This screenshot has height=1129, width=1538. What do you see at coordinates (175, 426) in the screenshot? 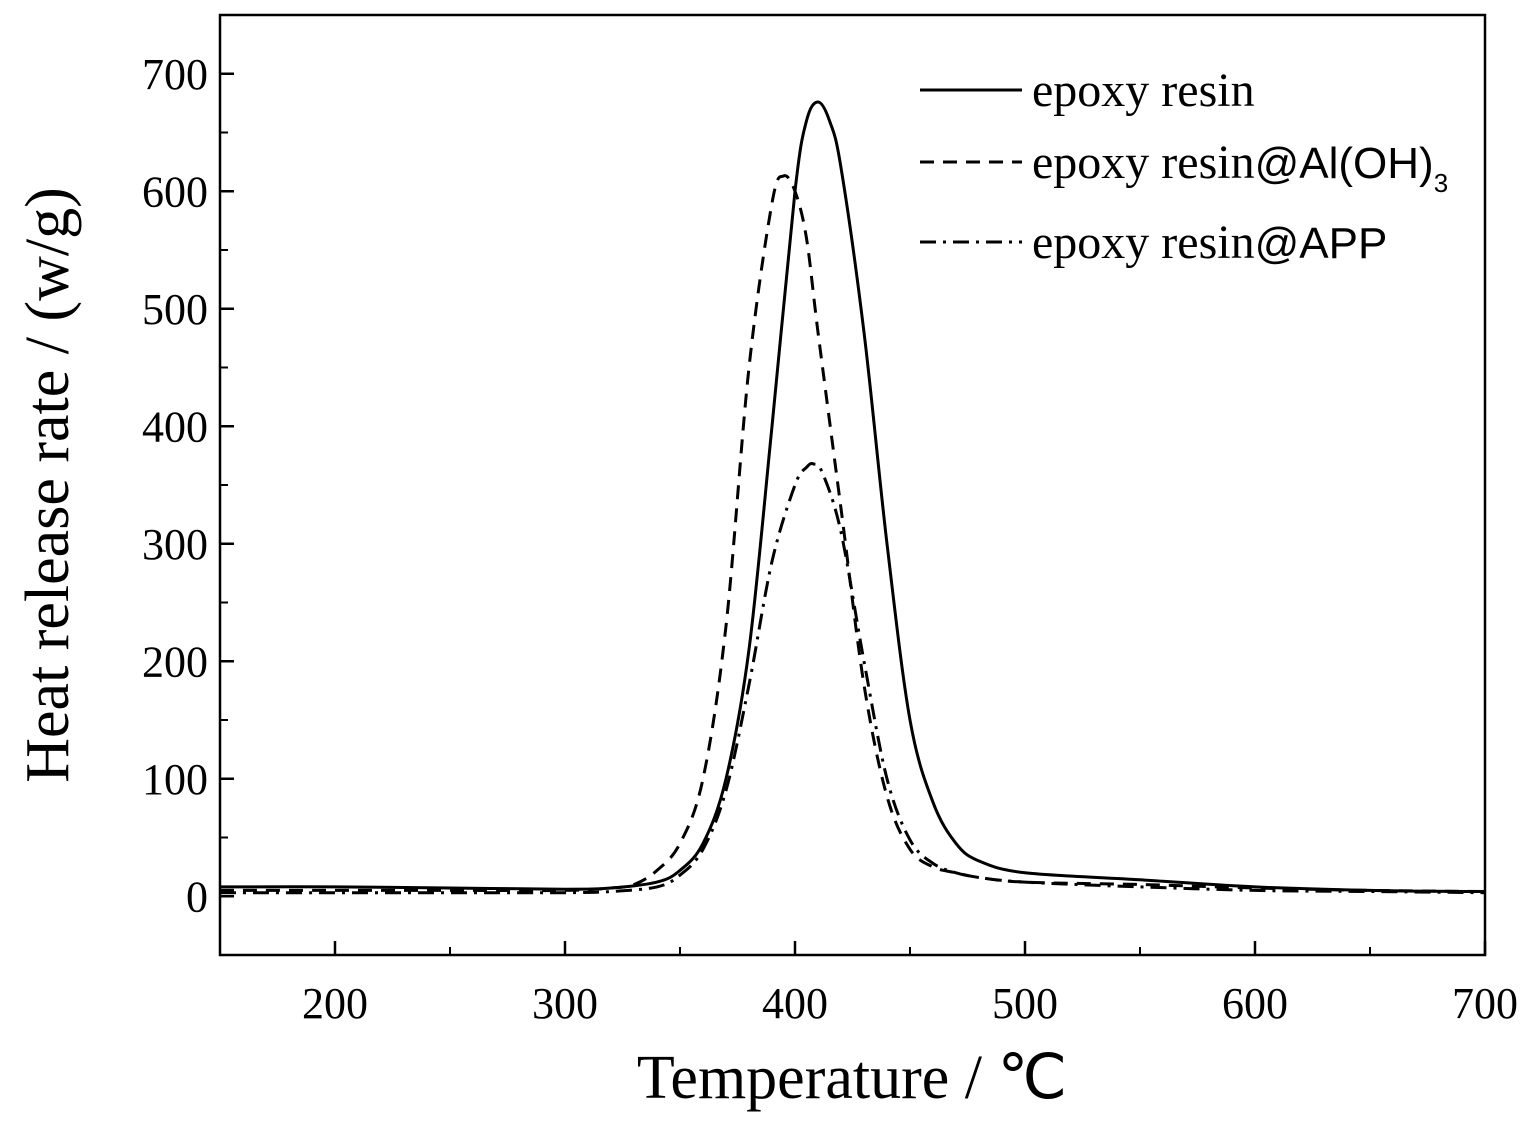
I see `y-tick-label: 400` at bounding box center [175, 426].